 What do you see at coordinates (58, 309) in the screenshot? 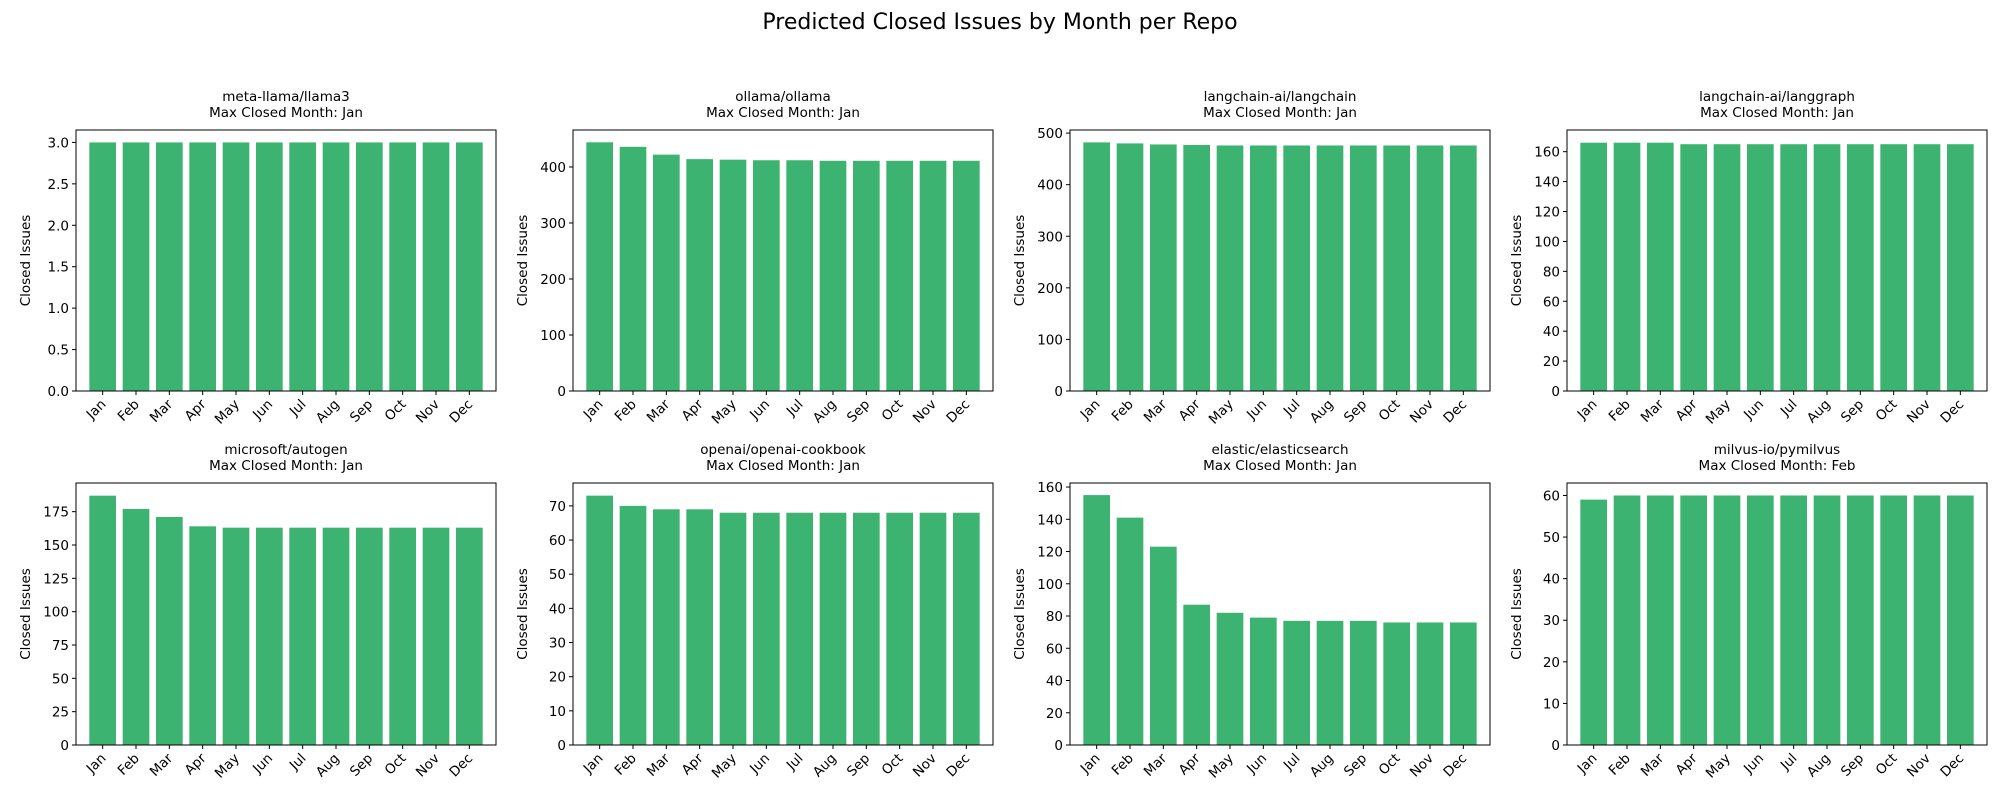
I see `y-tick-label: 1.0` at bounding box center [58, 309].